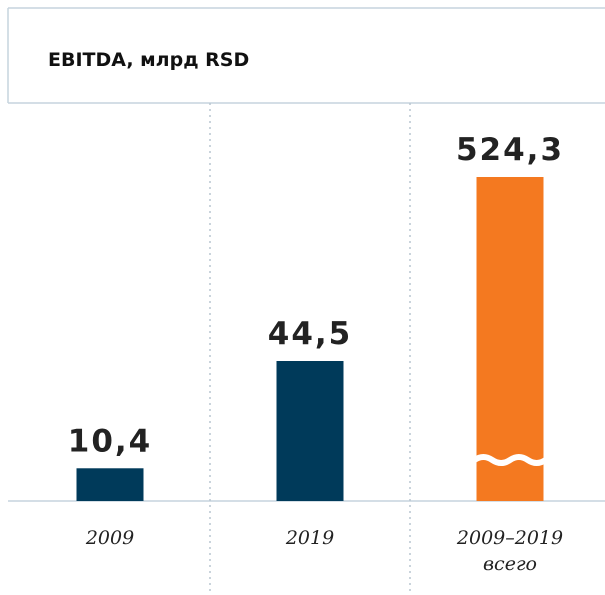 This screenshot has height=595, width=605. I want to click on x-tick-label: 2019, so click(310, 538).